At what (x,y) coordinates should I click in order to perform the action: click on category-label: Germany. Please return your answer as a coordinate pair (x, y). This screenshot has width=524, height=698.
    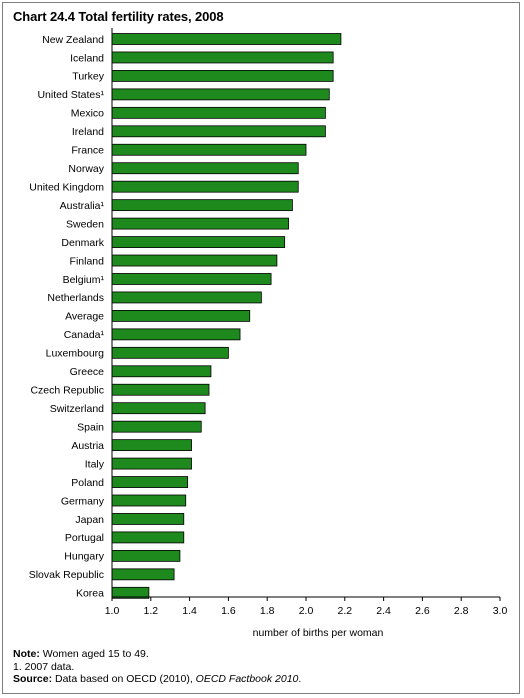
    Looking at the image, I should click on (83, 501).